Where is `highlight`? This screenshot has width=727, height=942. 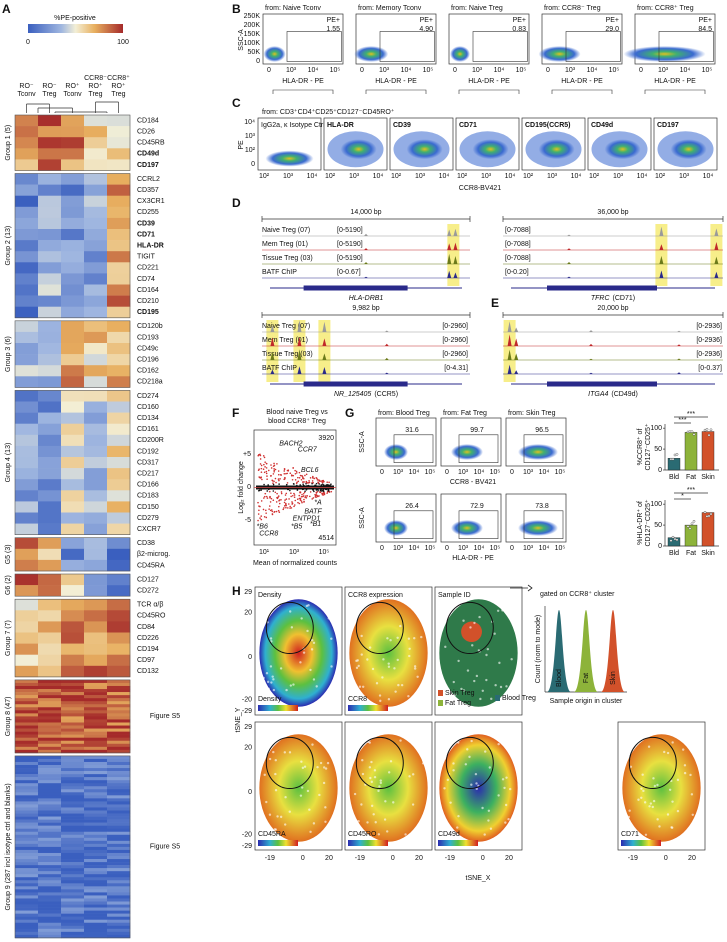 highlight is located at coordinates (324, 351).